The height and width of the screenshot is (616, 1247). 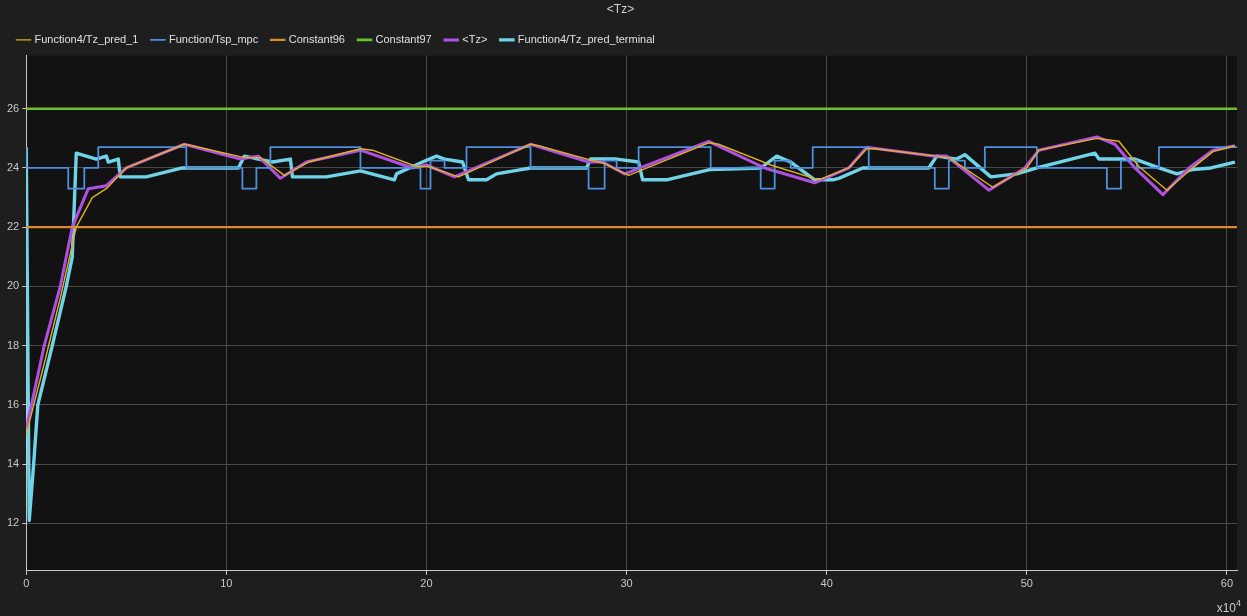 I want to click on legend-label: Constant97, so click(x=403, y=38).